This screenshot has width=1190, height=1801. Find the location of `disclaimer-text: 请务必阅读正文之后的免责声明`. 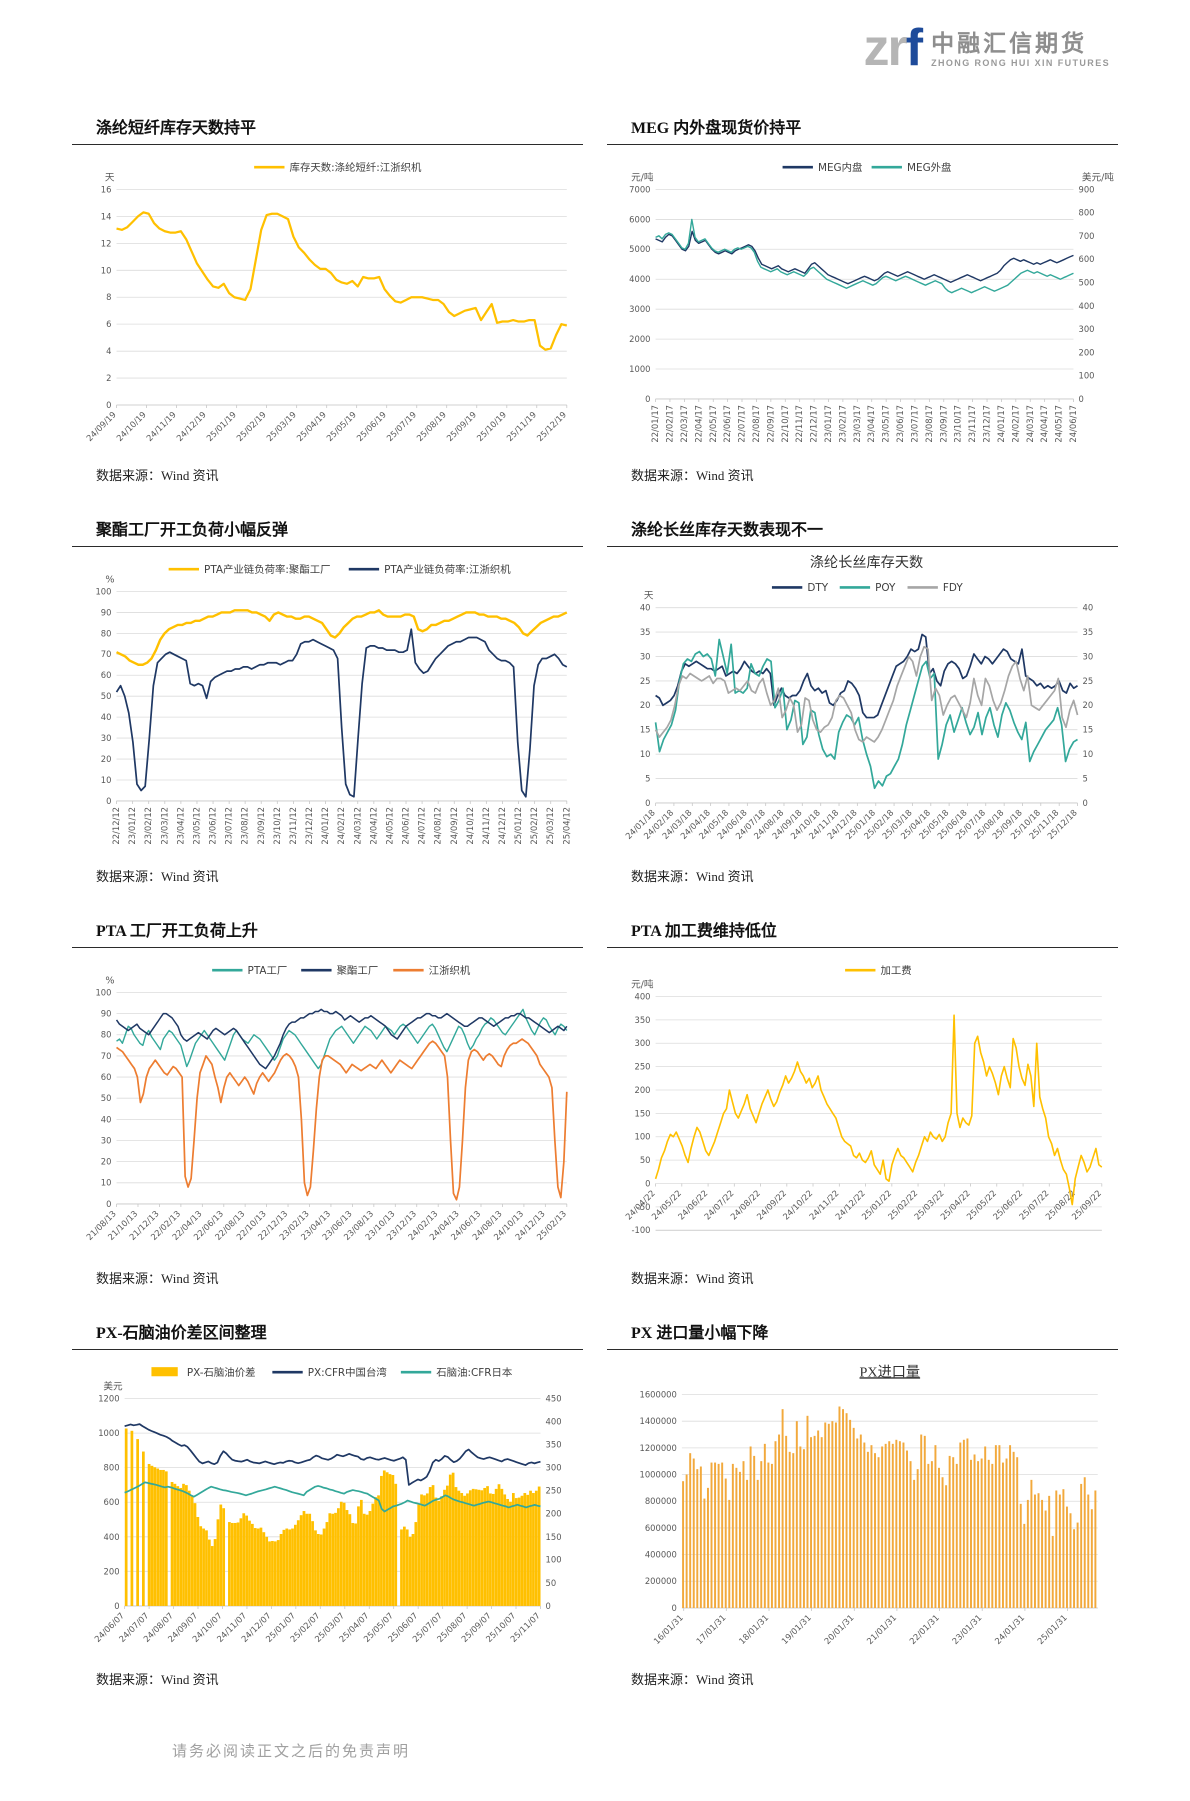

disclaimer-text: 请务必阅读正文之后的免责声明 is located at coordinates (291, 1752).